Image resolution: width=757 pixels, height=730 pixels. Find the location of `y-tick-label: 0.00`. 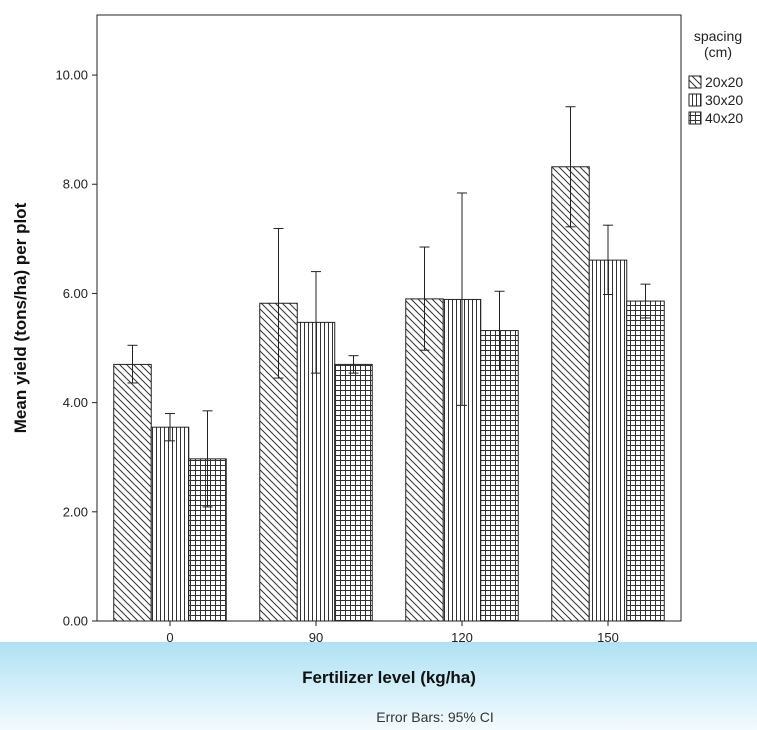

y-tick-label: 0.00 is located at coordinates (75, 621).